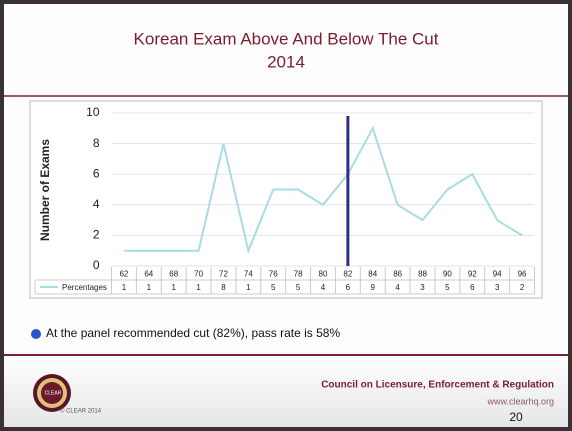 The image size is (572, 431). I want to click on bullet-dot, so click(36, 334).